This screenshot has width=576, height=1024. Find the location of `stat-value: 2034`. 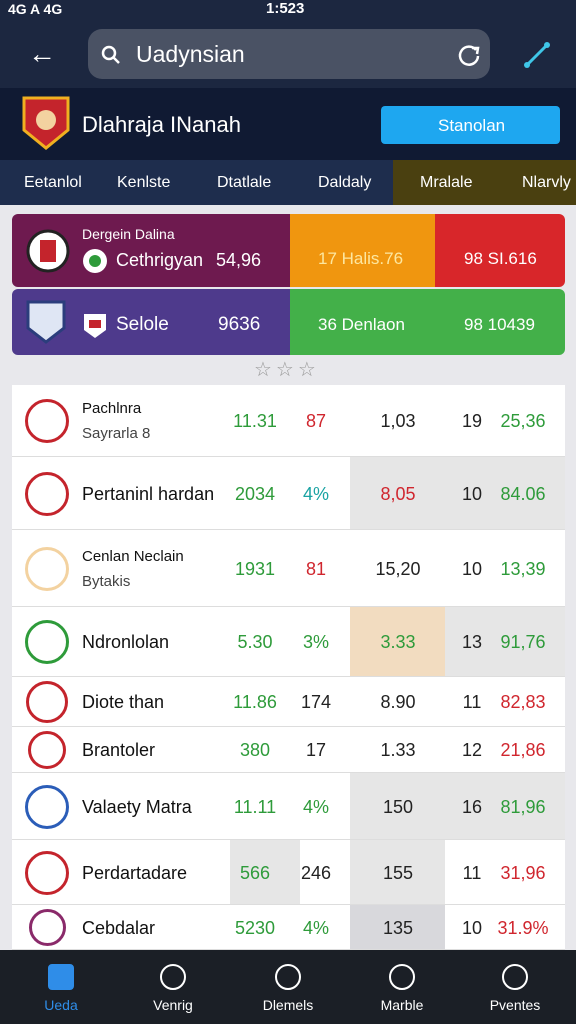

stat-value: 2034 is located at coordinates (255, 493).